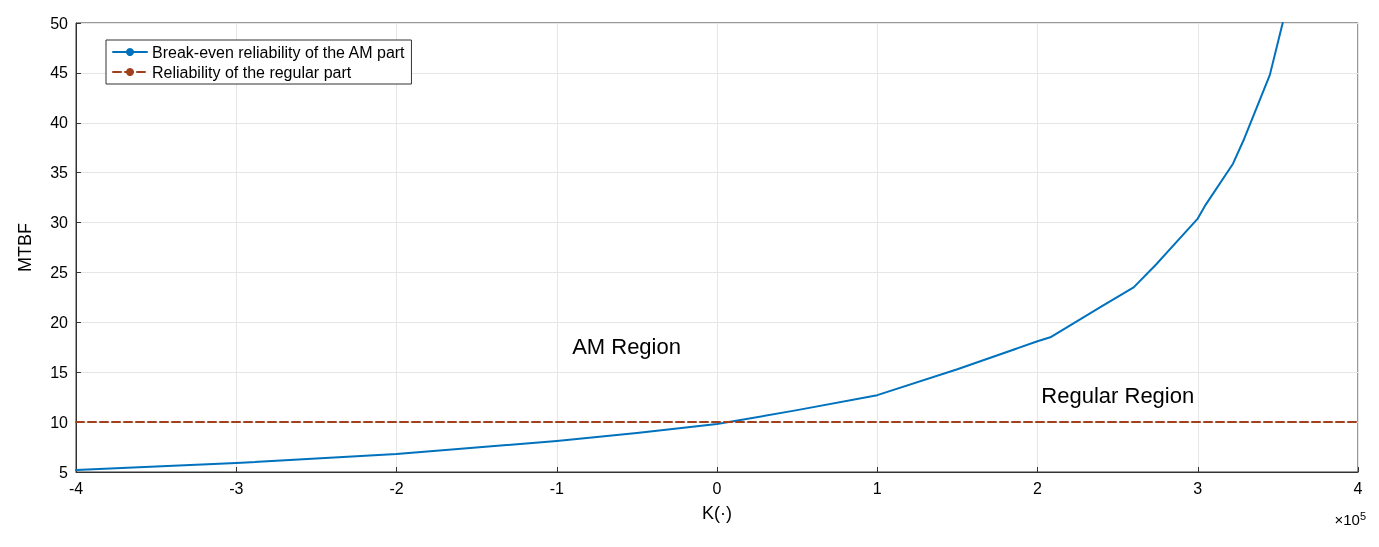 The width and height of the screenshot is (1379, 547). Describe the element at coordinates (396, 488) in the screenshot. I see `x-tick-label: -2` at that location.